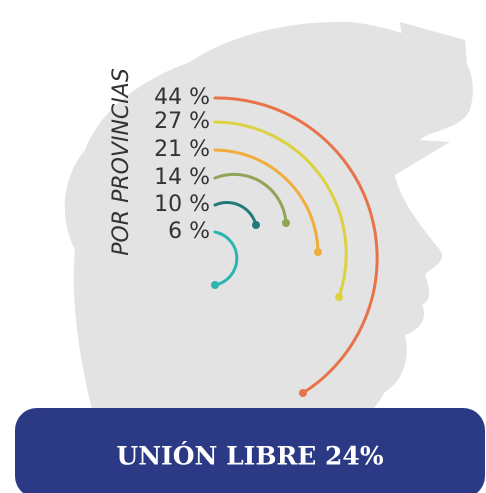 The height and width of the screenshot is (493, 486). I want to click on banner-title: UNIÓN LIBRE 24%, so click(249, 456).